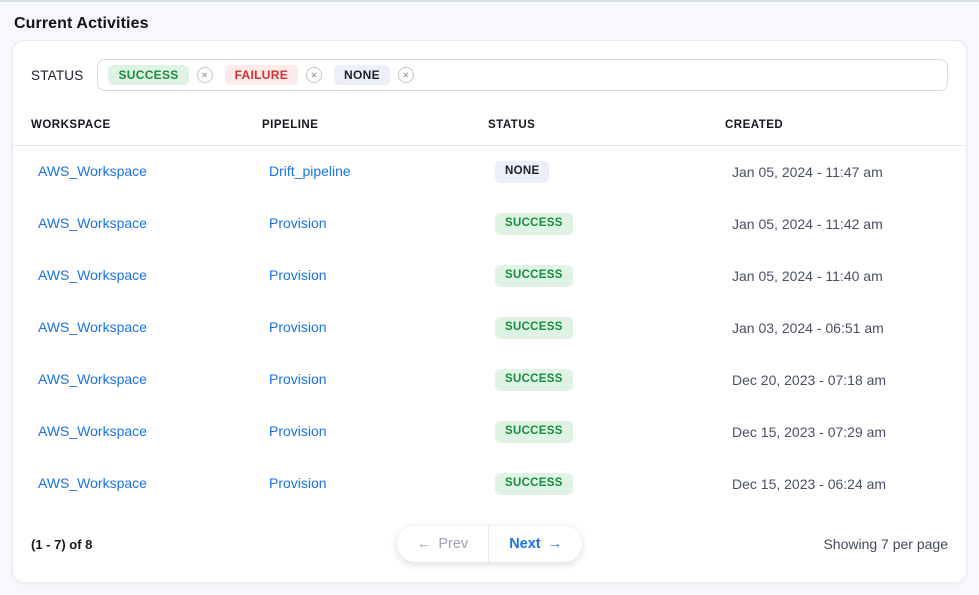 The height and width of the screenshot is (595, 979). Describe the element at coordinates (809, 484) in the screenshot. I see `created-timestamp: Dec 15, 2023 - 06:24 am` at that location.